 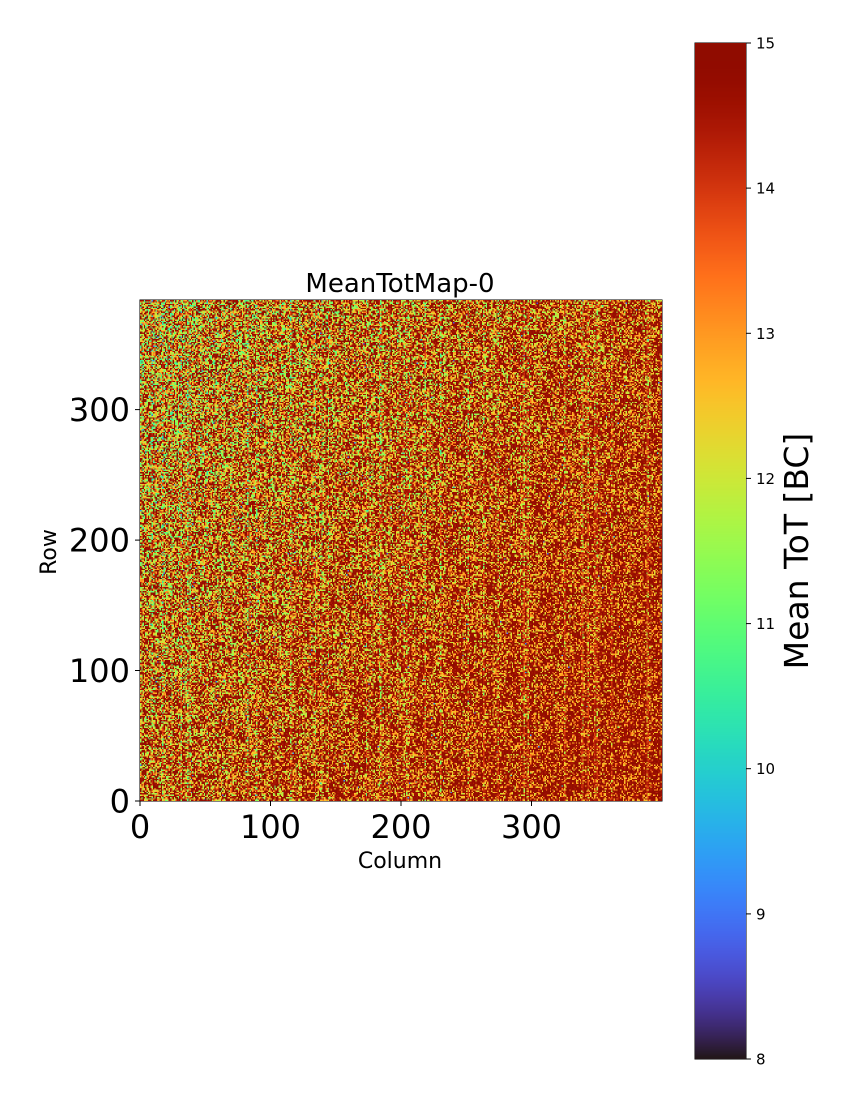 I want to click on y-tick-label-200: 200, so click(x=99, y=541).